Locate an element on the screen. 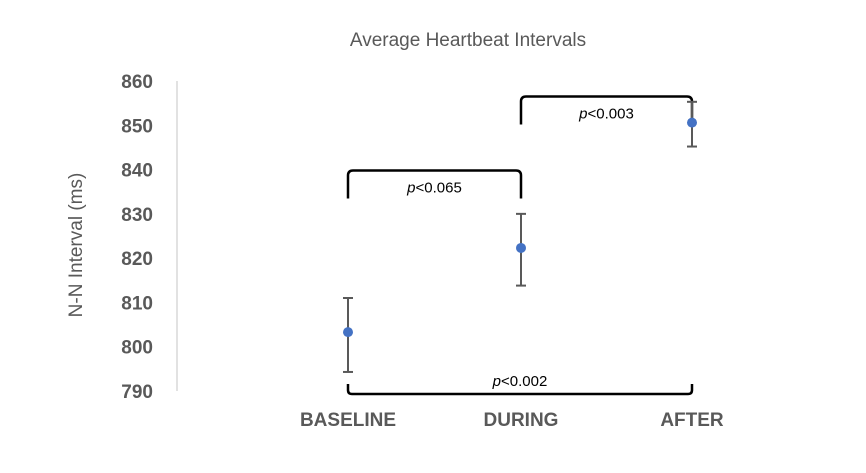  x-tick-label: AFTER is located at coordinates (692, 420).